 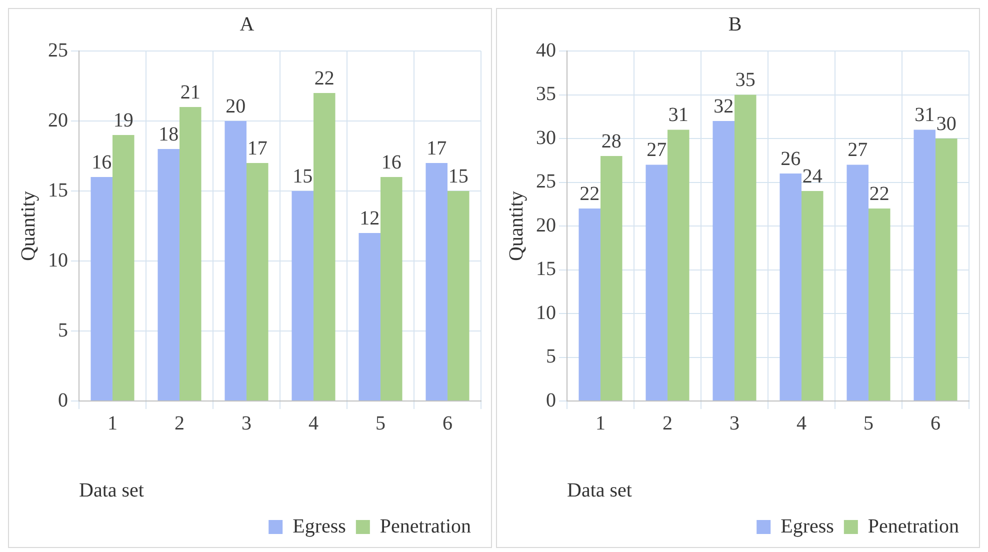 I want to click on data-label: 12, so click(x=370, y=218).